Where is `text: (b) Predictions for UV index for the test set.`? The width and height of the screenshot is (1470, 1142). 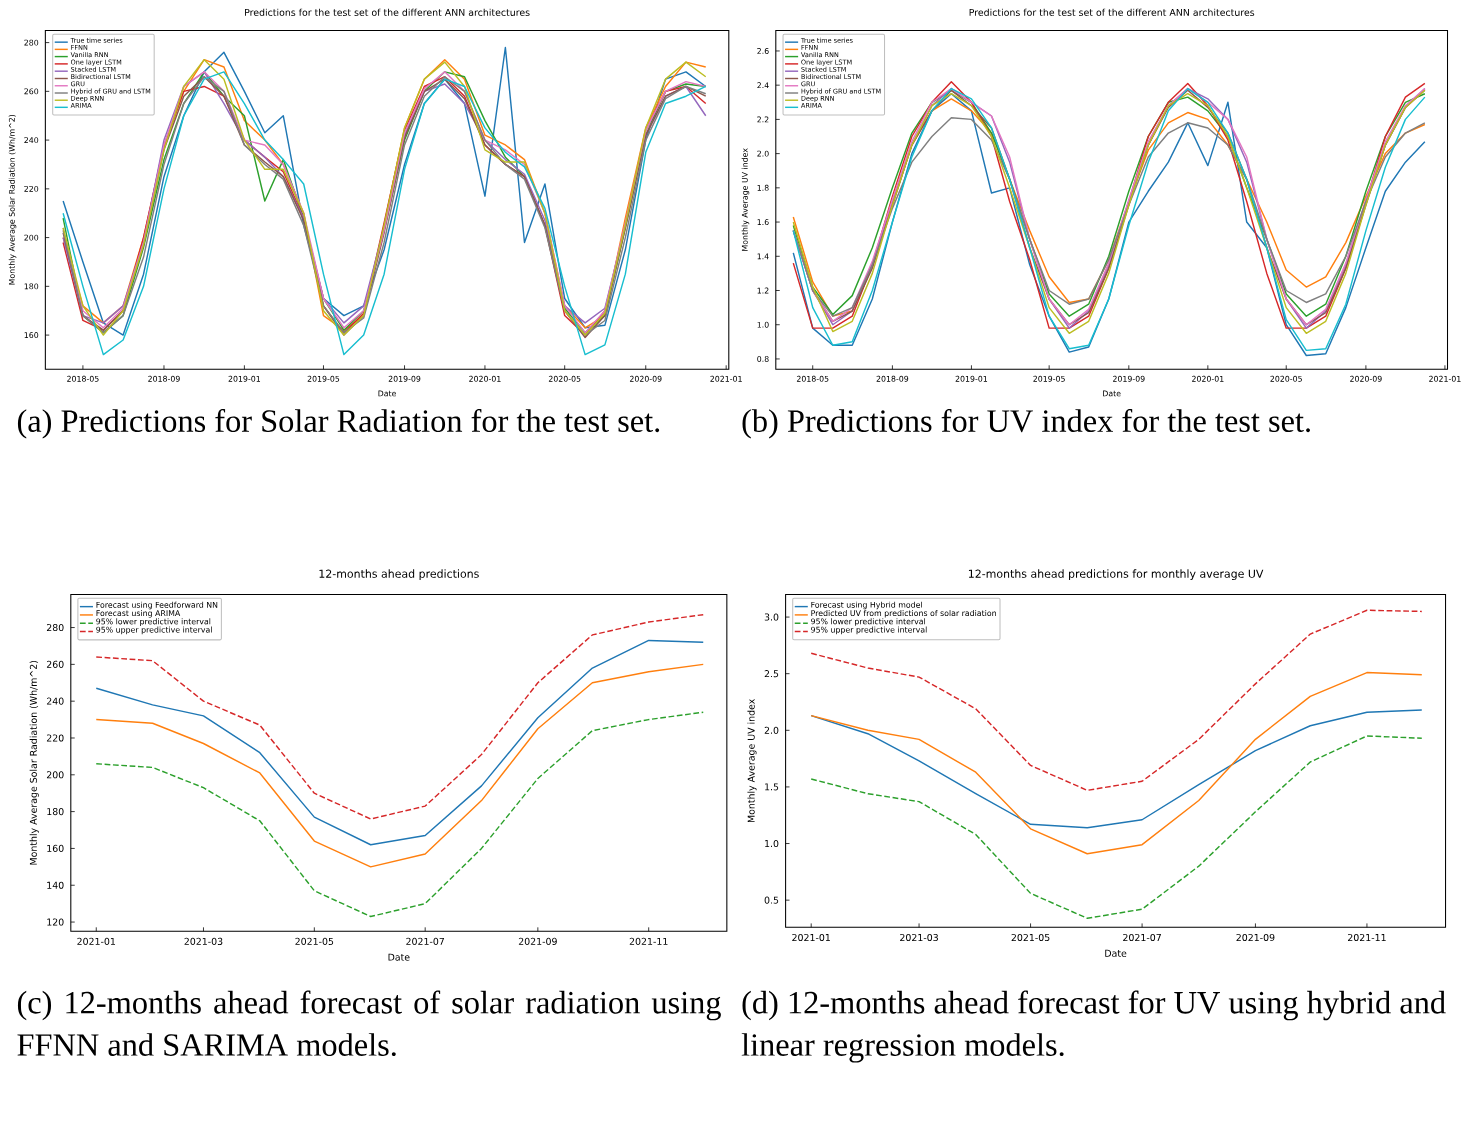 text: (b) Predictions for UV index for the test set. is located at coordinates (1026, 423).